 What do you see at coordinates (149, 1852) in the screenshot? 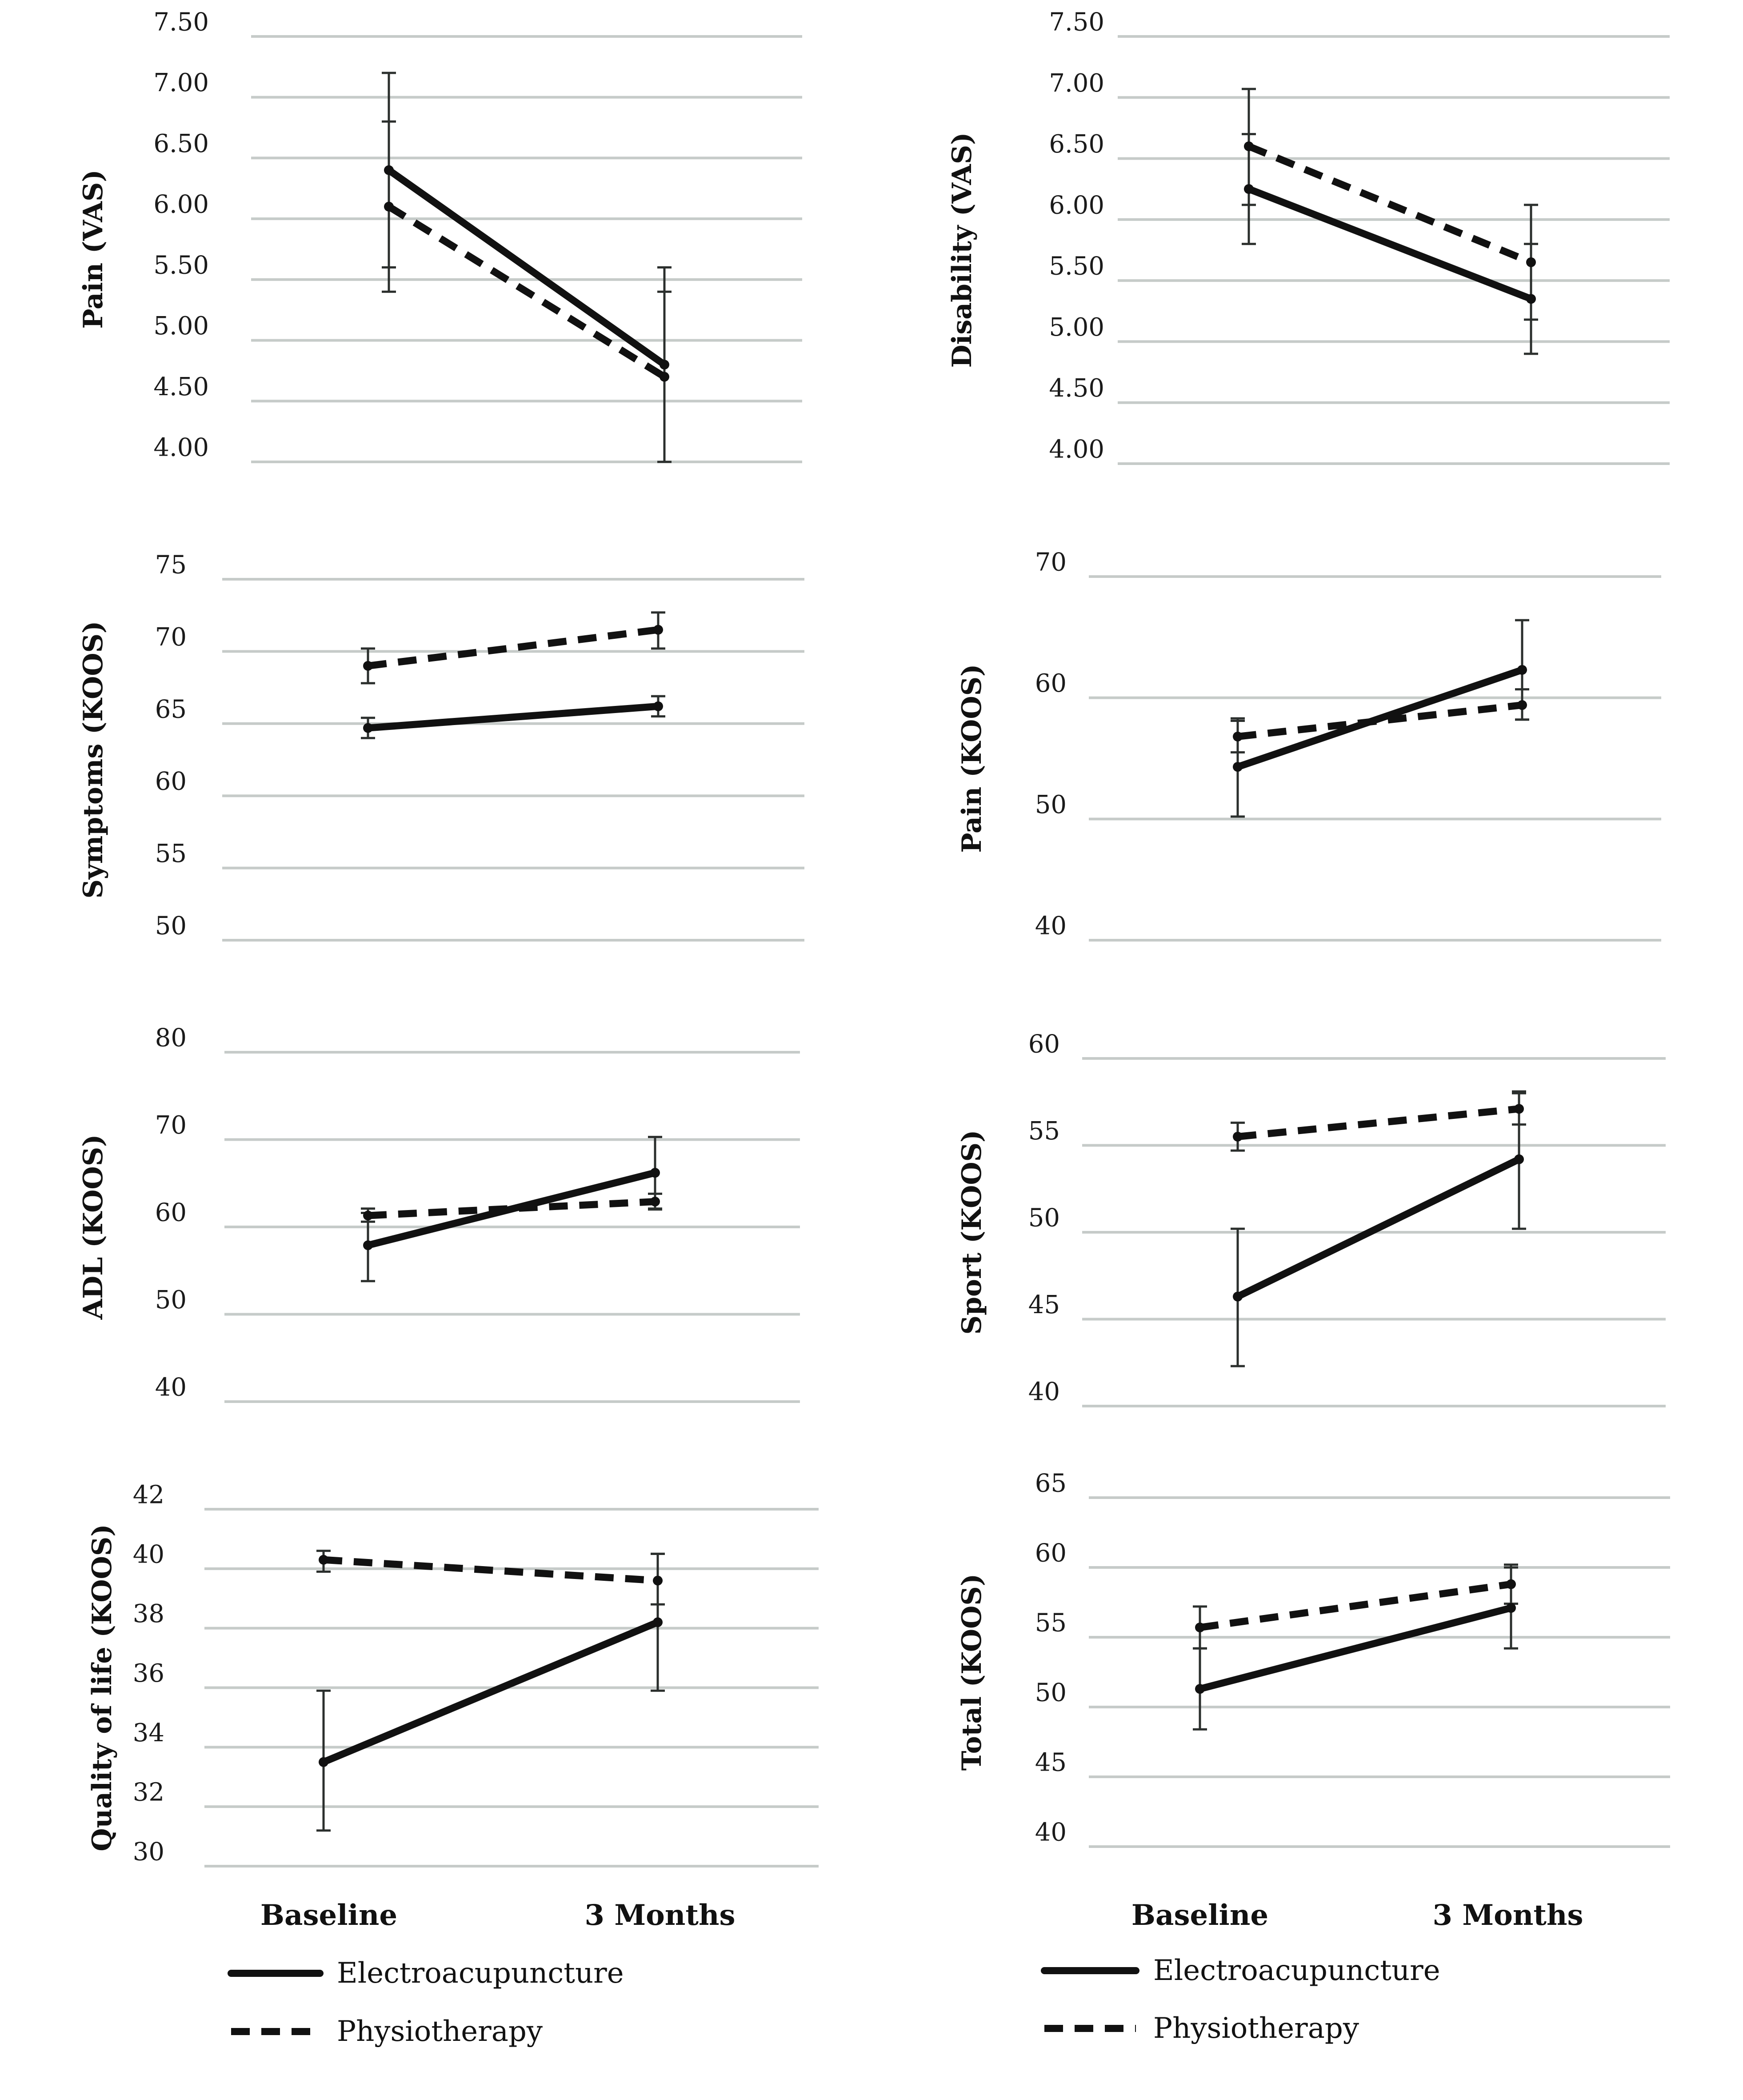
I see `y-tick-label: 30` at bounding box center [149, 1852].